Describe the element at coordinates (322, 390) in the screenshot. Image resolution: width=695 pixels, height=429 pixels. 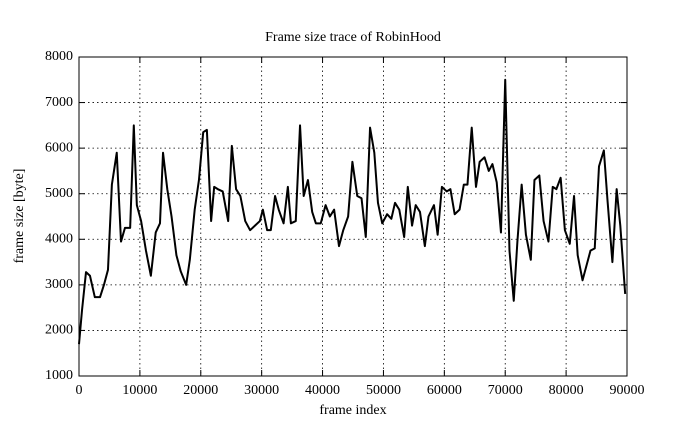
I see `x-tick-label: 40000` at that location.